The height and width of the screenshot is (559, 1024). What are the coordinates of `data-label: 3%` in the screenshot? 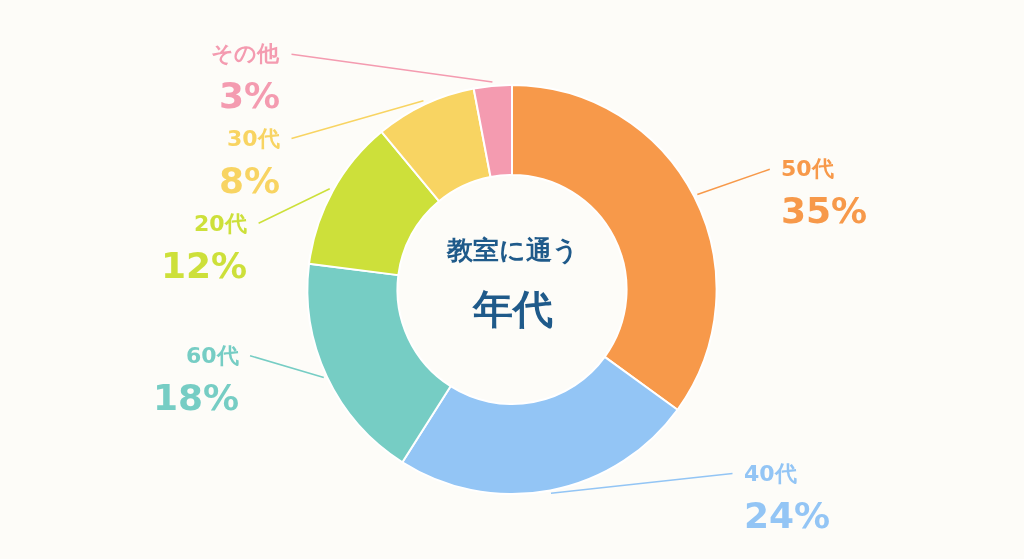 It's located at (250, 95).